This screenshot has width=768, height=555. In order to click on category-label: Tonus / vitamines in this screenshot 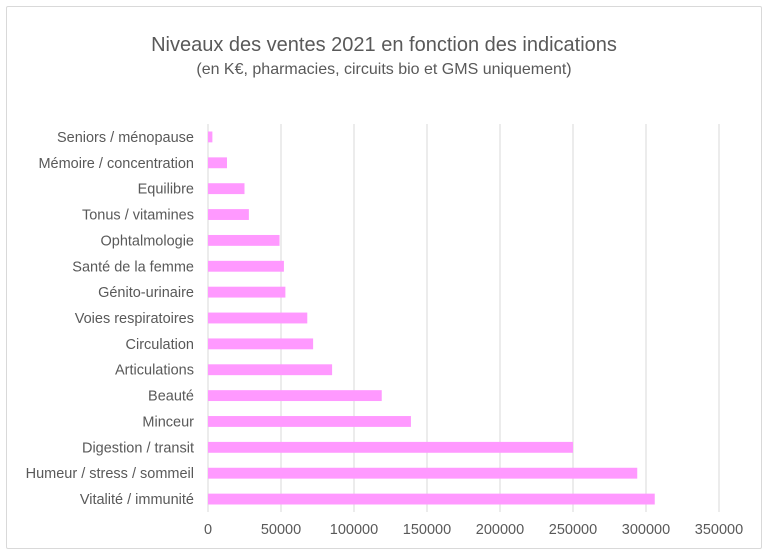, I will do `click(138, 216)`.